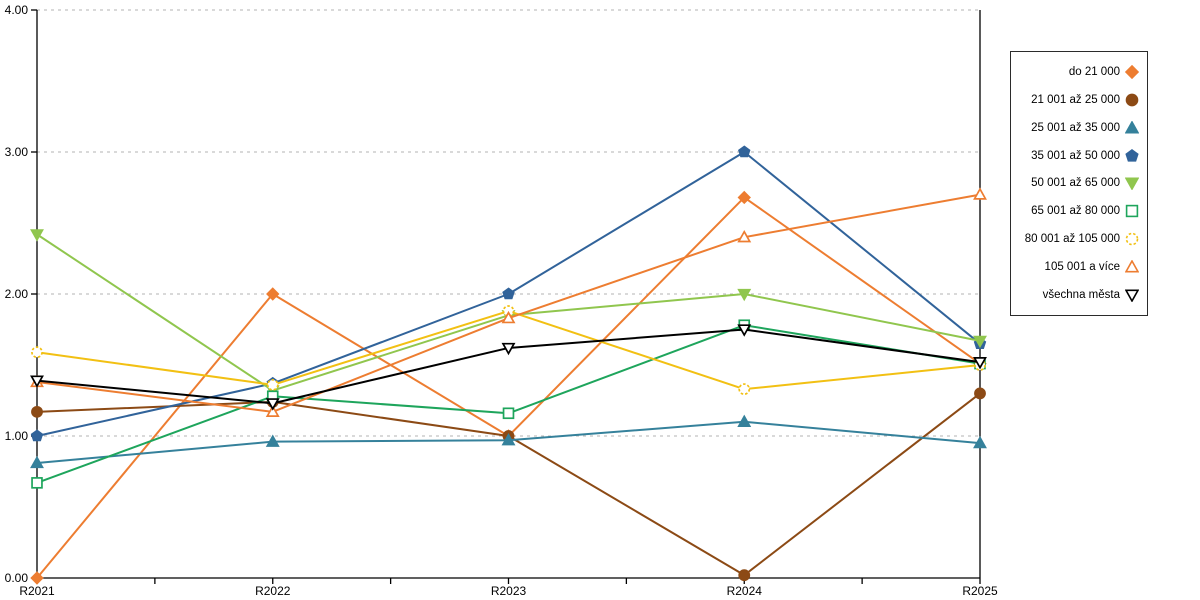 The height and width of the screenshot is (600, 1200). I want to click on x-tick-label: R2024, so click(745, 591).